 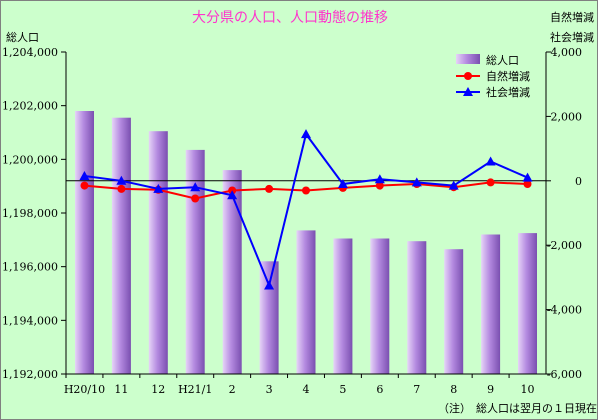 What do you see at coordinates (232, 389) in the screenshot?
I see `x-tick-label-4: 2` at bounding box center [232, 389].